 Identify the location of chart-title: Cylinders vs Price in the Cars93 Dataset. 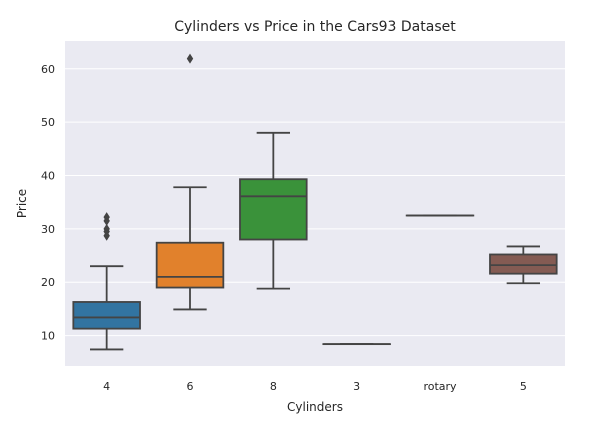
(315, 27).